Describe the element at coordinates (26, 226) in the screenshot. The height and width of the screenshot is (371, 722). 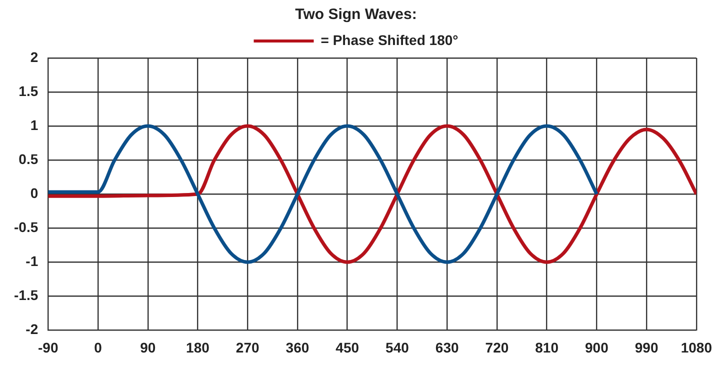
I see `y-tick-label: -0.5` at that location.